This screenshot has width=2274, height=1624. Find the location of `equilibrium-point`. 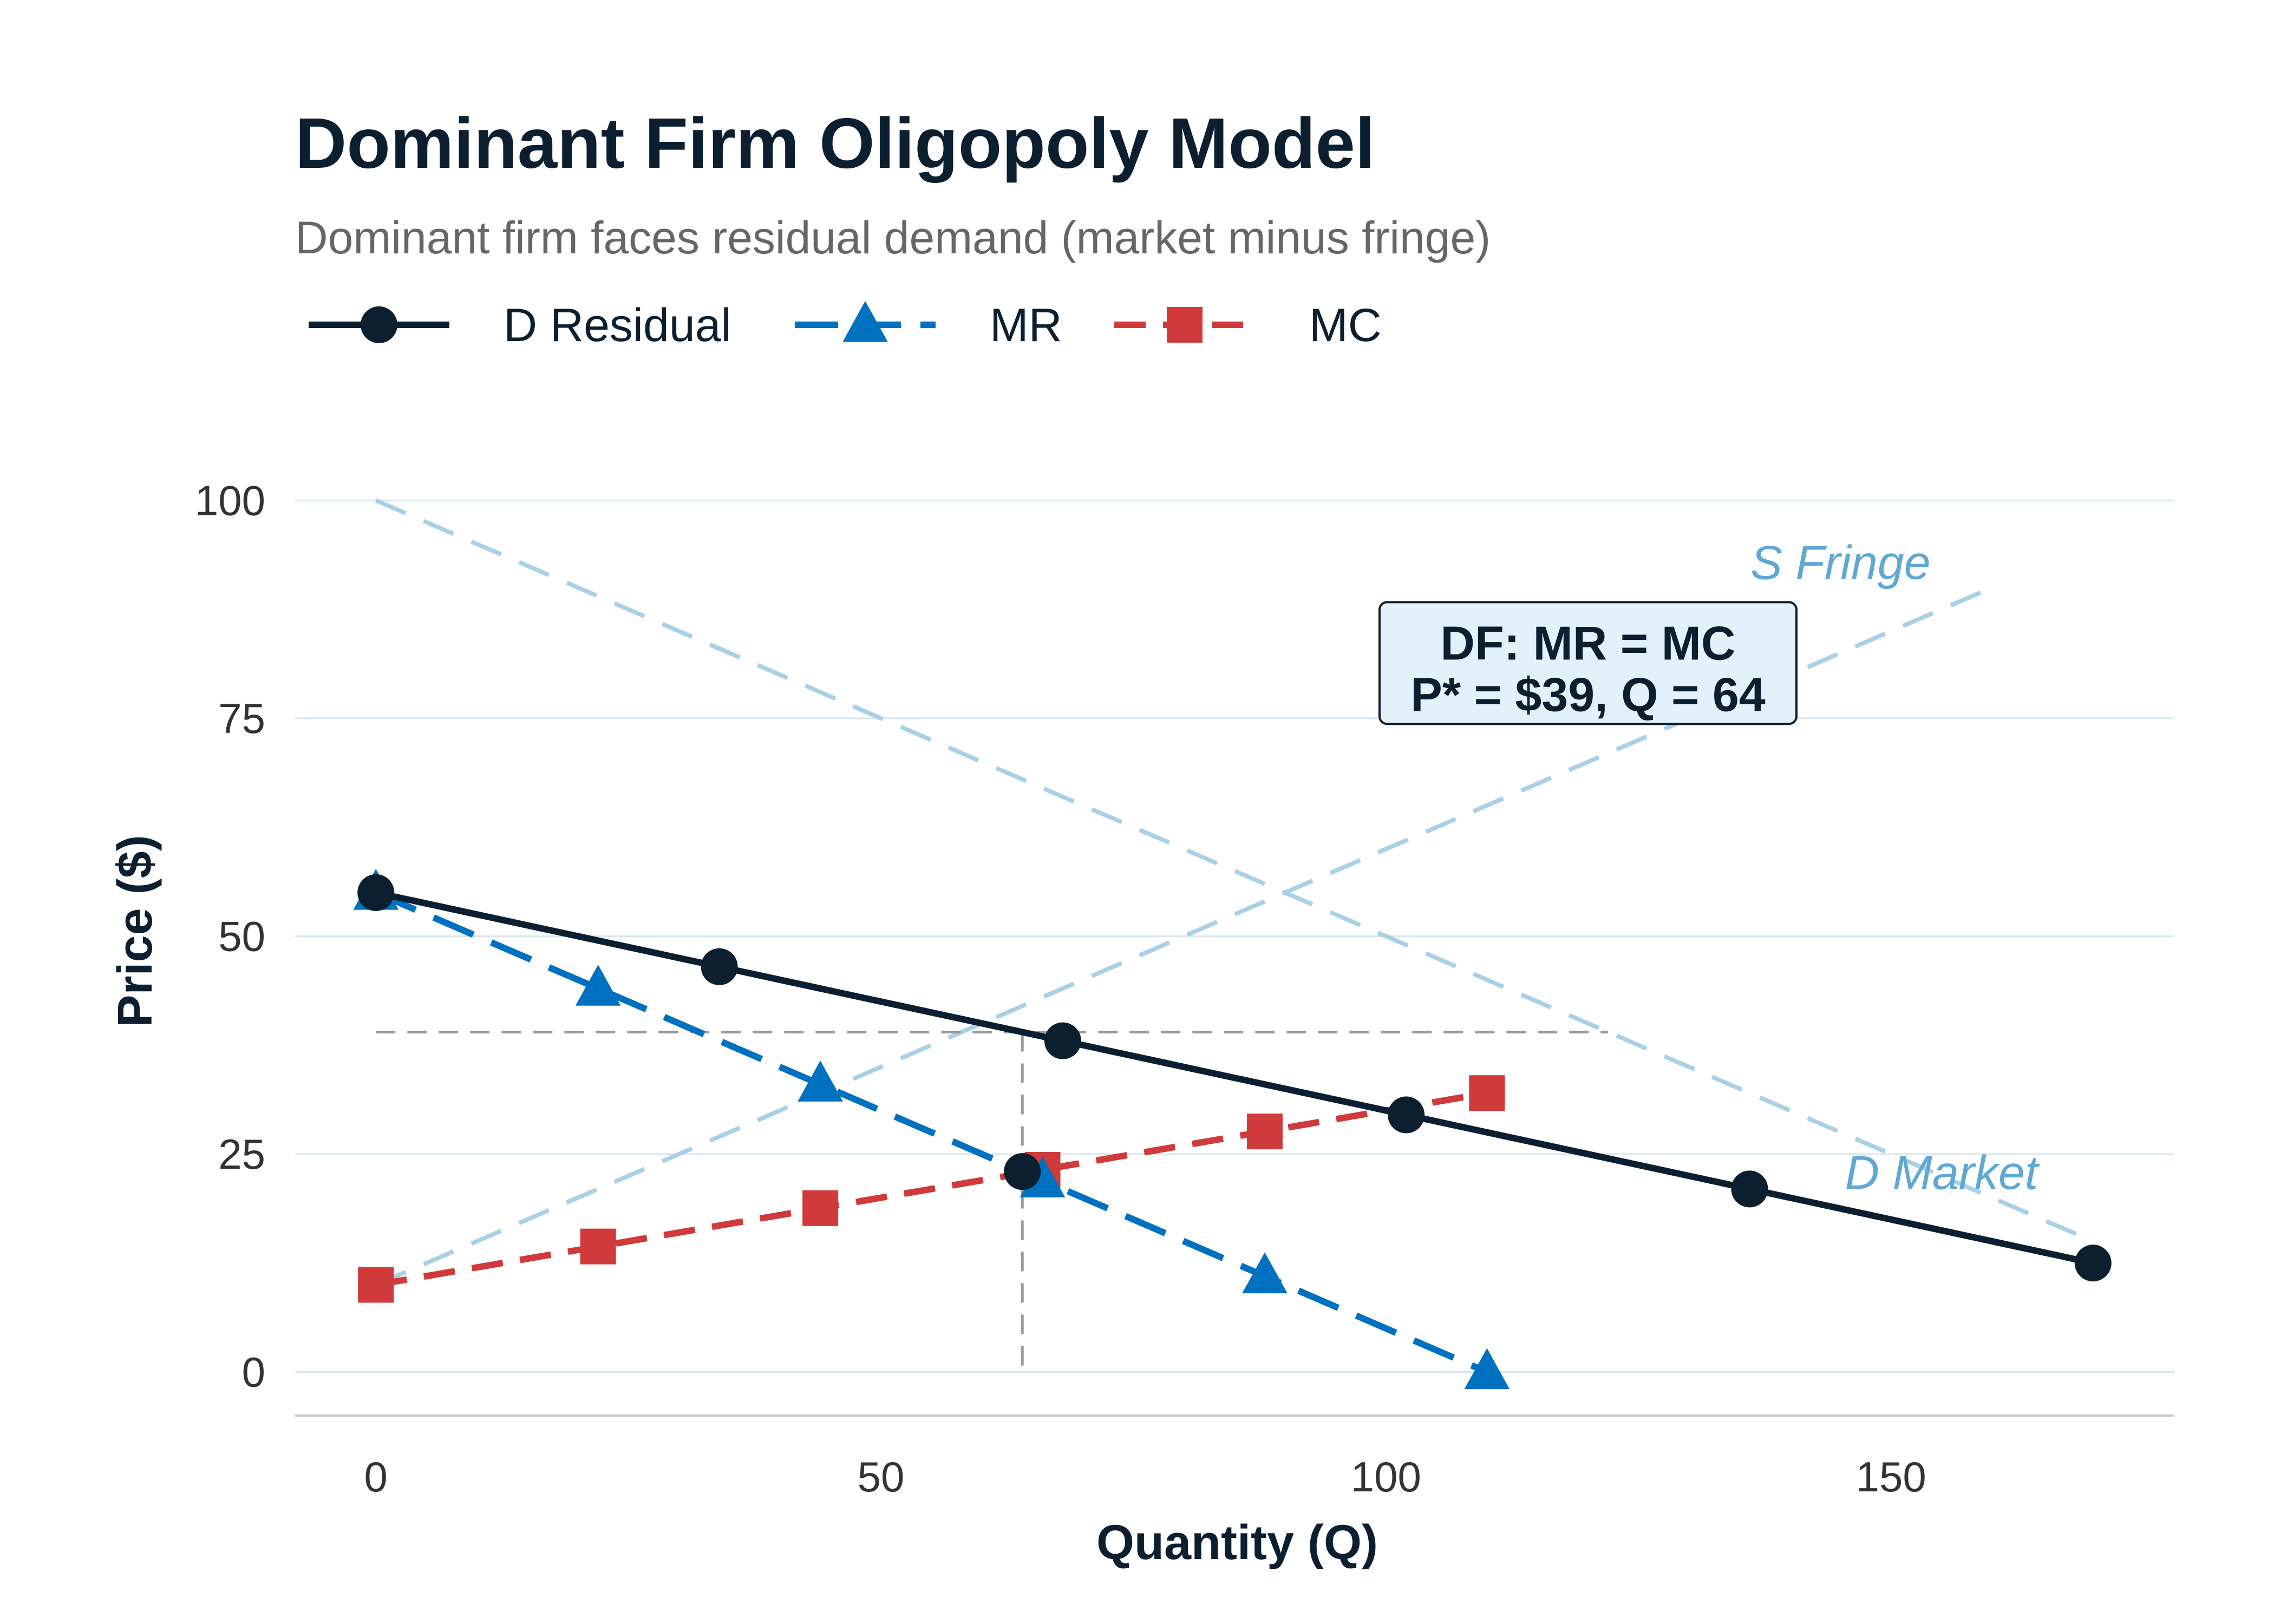

equilibrium-point is located at coordinates (1023, 1171).